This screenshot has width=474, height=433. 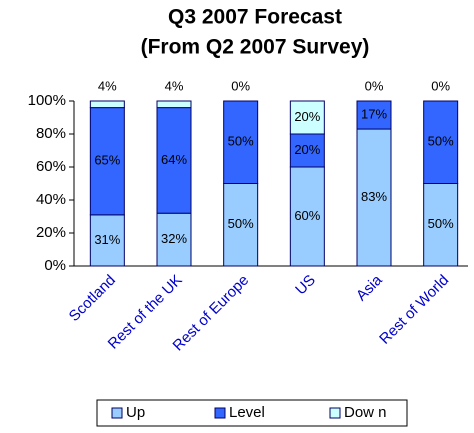 I want to click on y-tick-label: 60%, so click(x=51, y=166).